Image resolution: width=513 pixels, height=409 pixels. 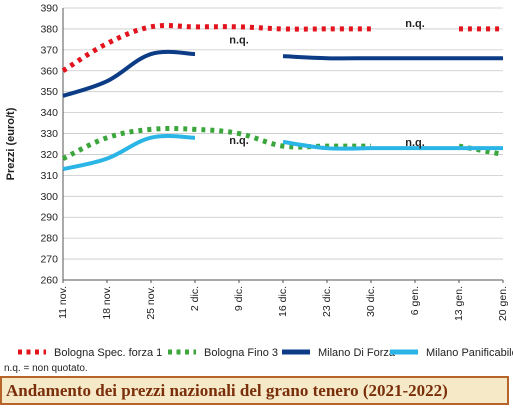 What do you see at coordinates (357, 353) in the screenshot?
I see `legend-label-3: Milano Di Forza` at bounding box center [357, 353].